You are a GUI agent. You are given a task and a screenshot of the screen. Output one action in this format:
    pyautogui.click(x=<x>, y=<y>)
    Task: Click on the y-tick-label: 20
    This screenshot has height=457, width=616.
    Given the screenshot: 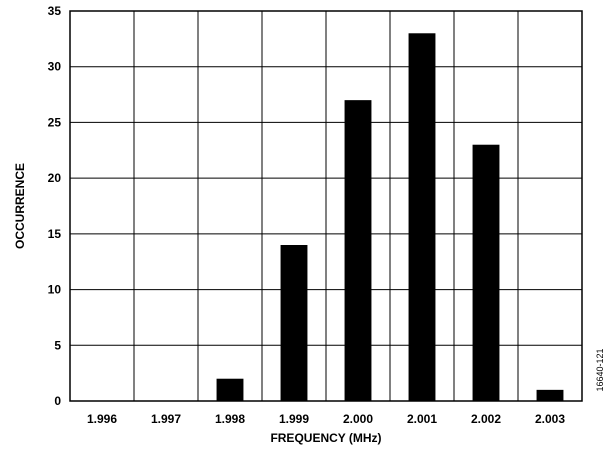 What is the action you would take?
    pyautogui.click(x=55, y=178)
    